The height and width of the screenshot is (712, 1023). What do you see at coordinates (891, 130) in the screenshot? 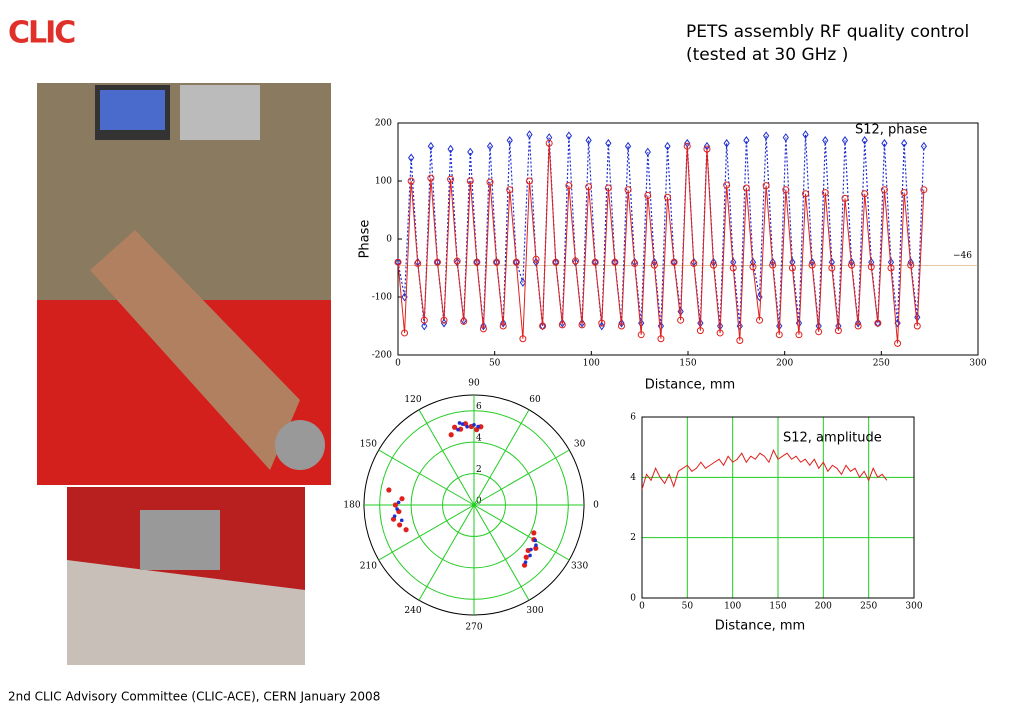
I see `annotation: S12, phase` at bounding box center [891, 130].